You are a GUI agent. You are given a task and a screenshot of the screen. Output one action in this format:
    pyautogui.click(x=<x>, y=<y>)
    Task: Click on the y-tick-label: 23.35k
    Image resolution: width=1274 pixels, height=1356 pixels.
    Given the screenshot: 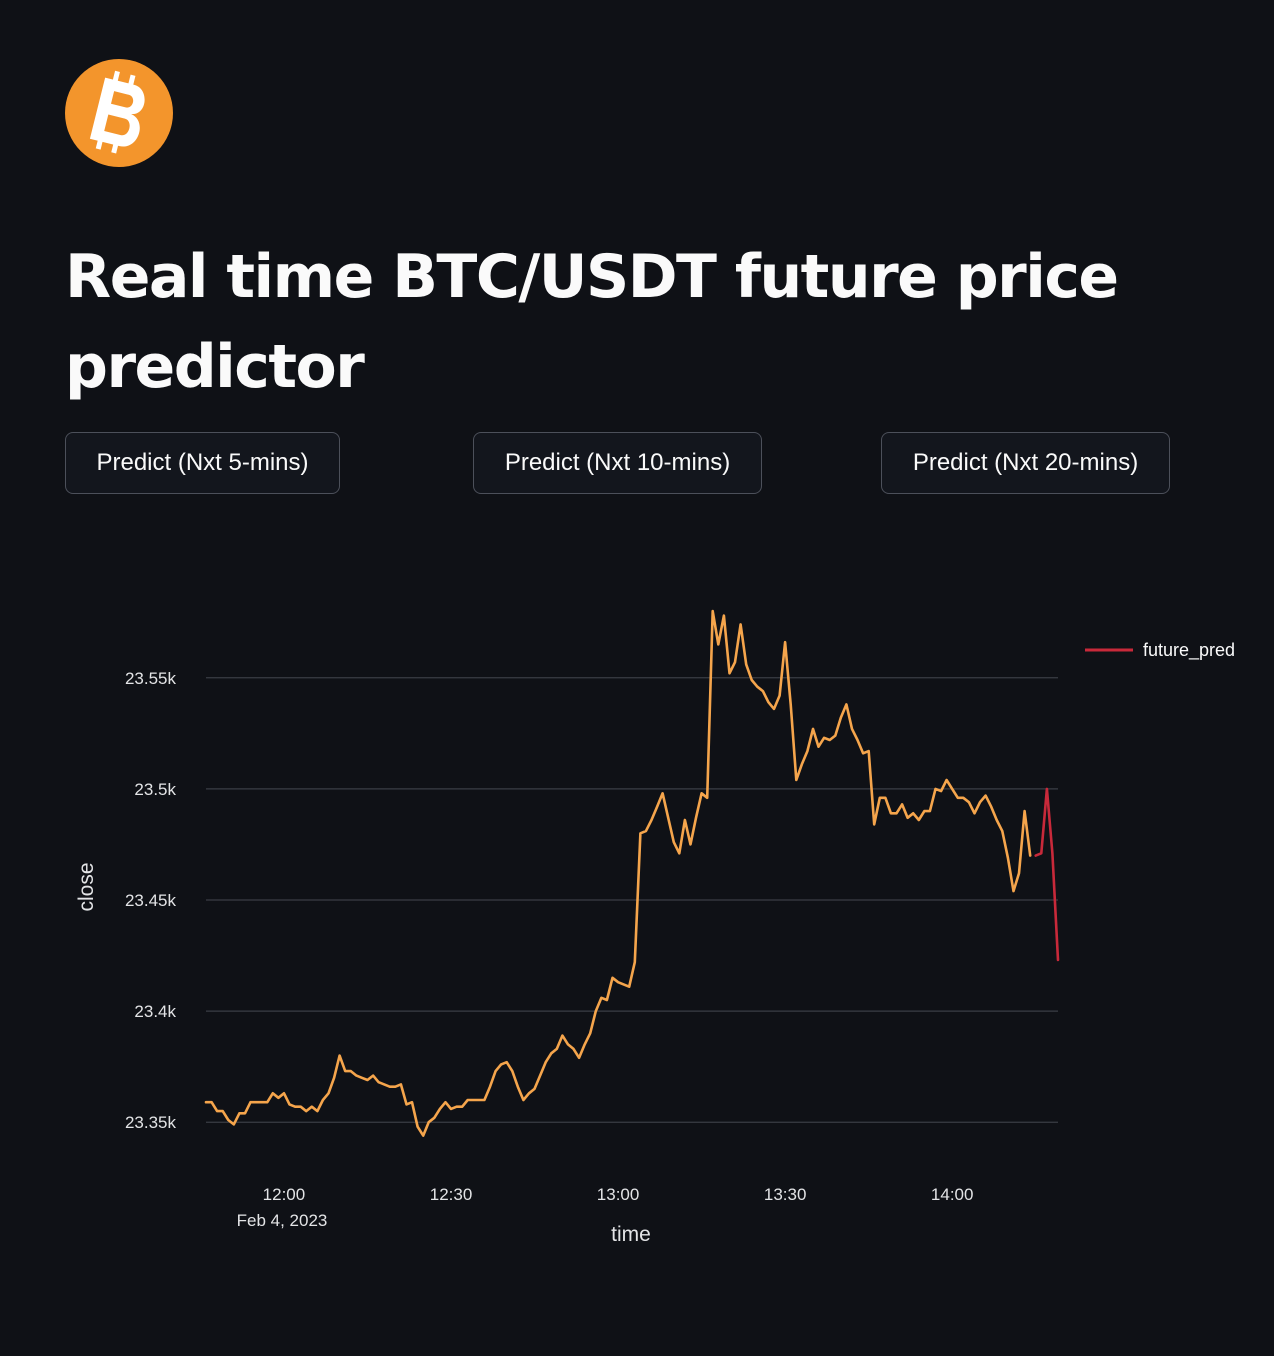 What is the action you would take?
    pyautogui.click(x=151, y=1122)
    